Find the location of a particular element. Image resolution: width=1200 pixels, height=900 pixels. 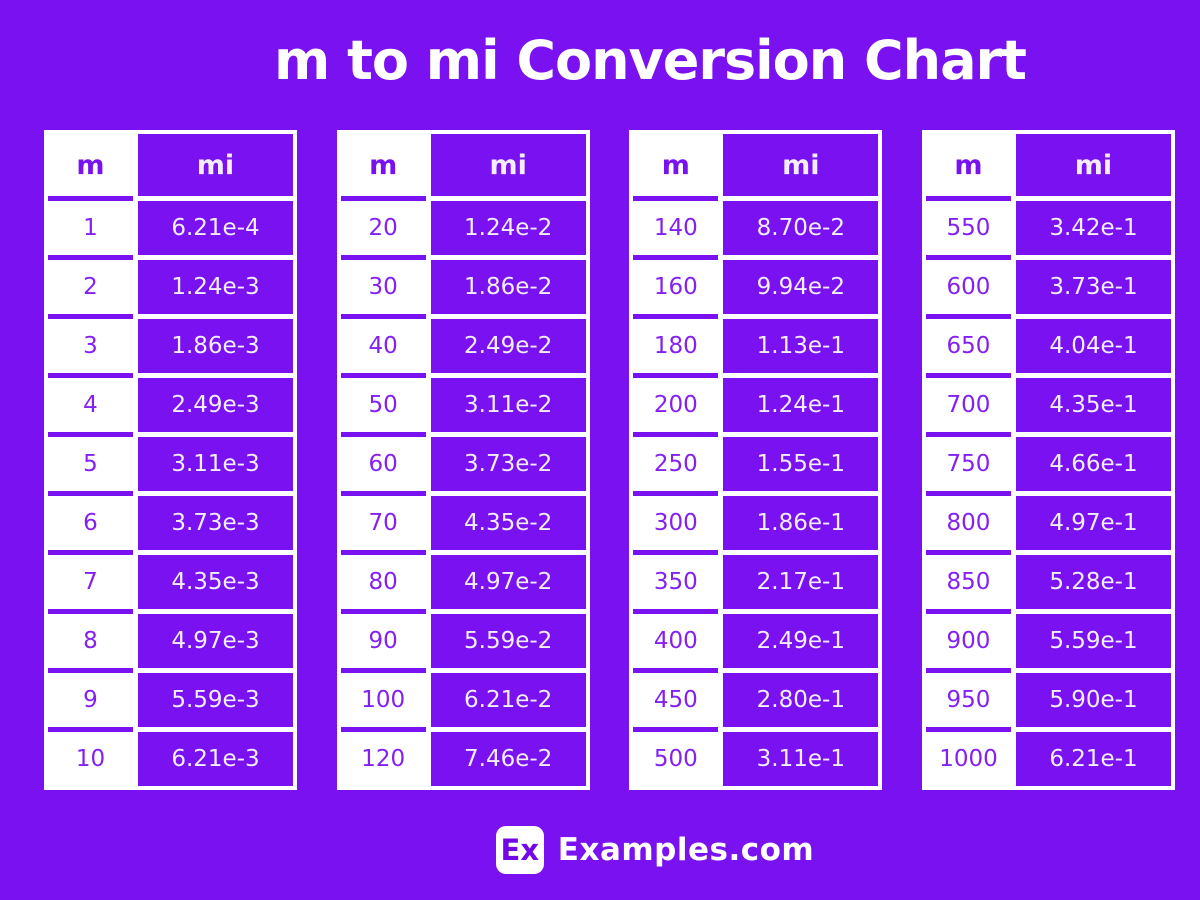

m-value-cell: 60 is located at coordinates (383, 462).